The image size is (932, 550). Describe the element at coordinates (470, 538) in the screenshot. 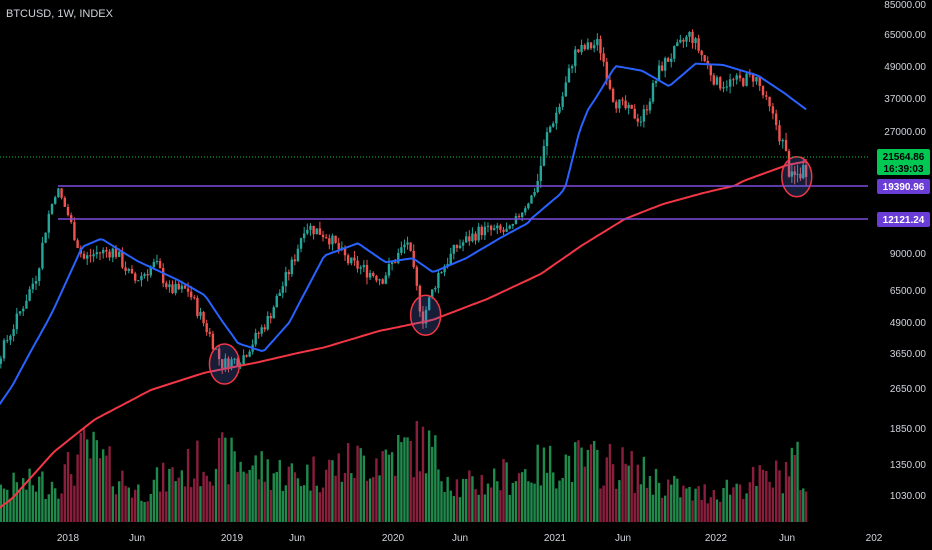

I see `time-axis: 2018 Jun 2019 Jun 2020 Jun 2021 Jun 2022 Jun 202` at that location.